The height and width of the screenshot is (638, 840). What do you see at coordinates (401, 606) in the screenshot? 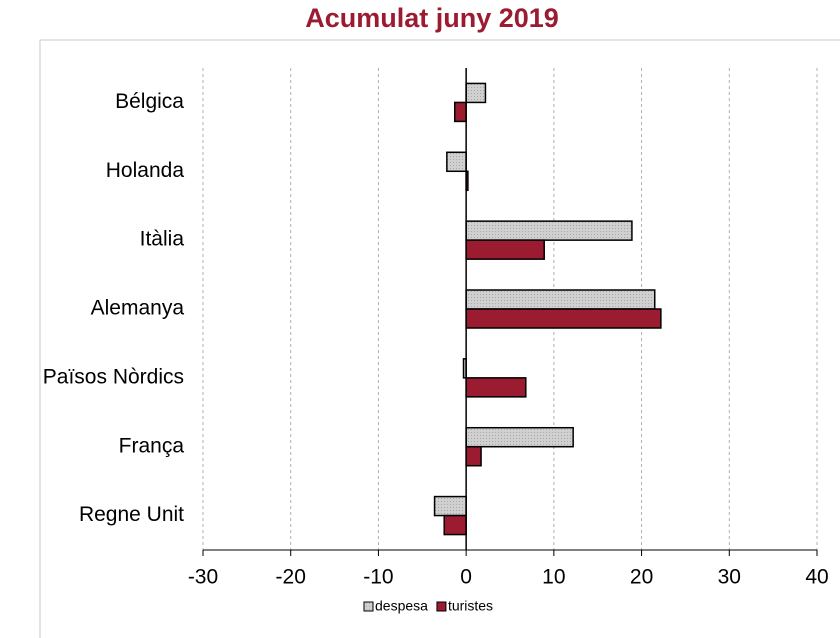
I see `legend-label: despesa` at bounding box center [401, 606].